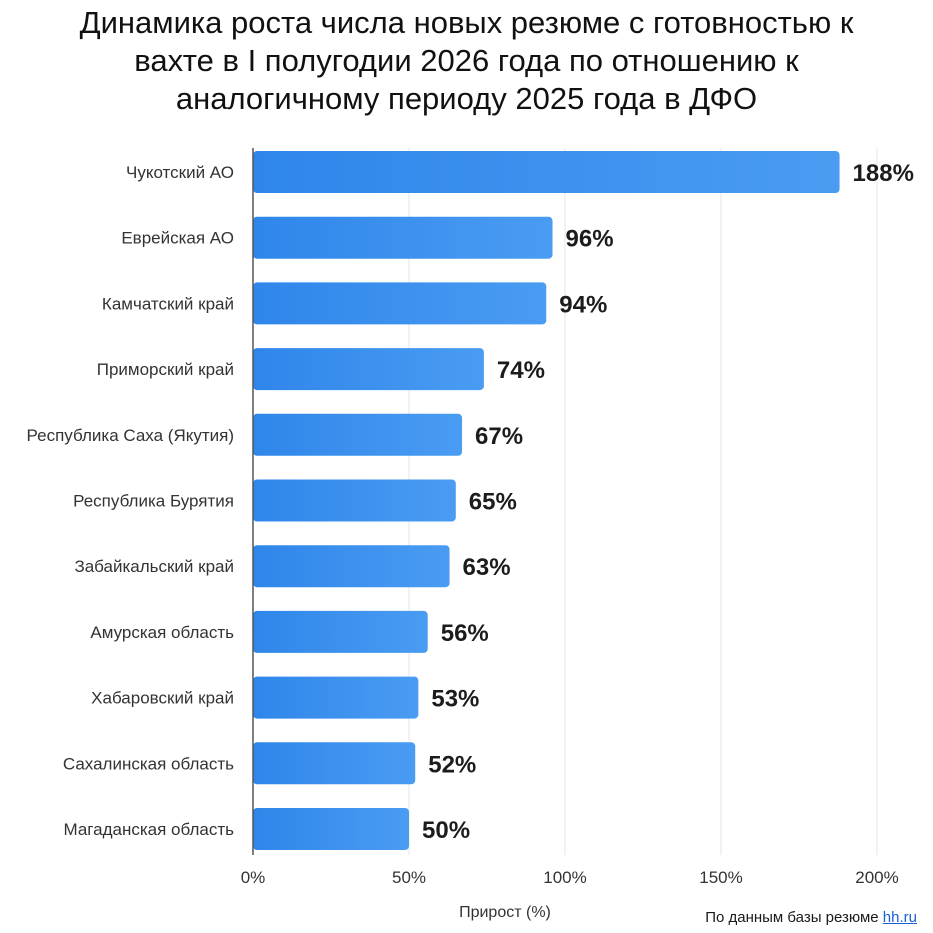 This screenshot has width=933, height=933. I want to click on source-note: По данным базы резюме hh.ru, so click(811, 917).